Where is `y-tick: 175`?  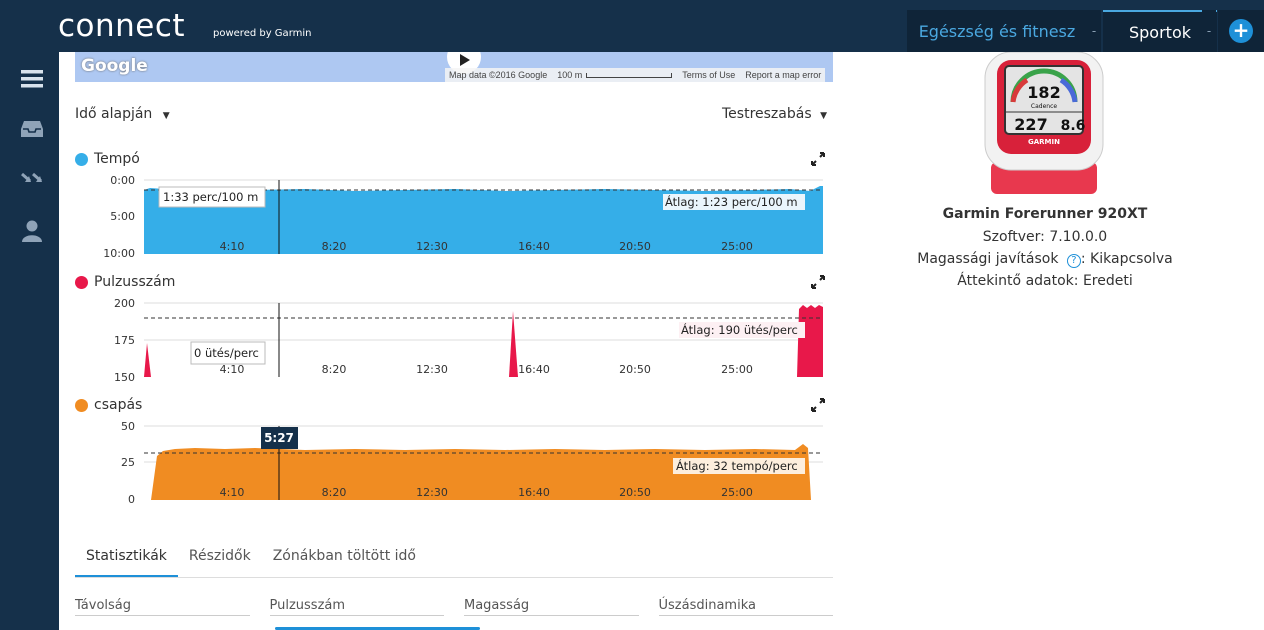 y-tick: 175 is located at coordinates (124, 340).